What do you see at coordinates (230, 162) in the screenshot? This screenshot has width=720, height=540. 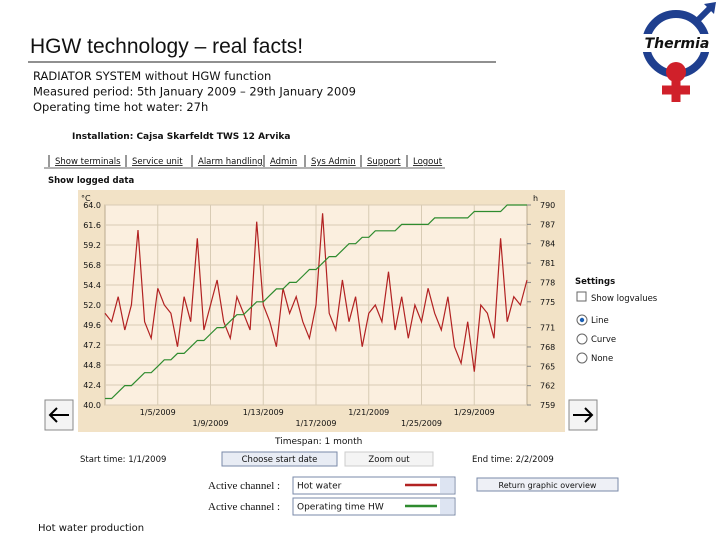 I see `tab: Alarm handling` at bounding box center [230, 162].